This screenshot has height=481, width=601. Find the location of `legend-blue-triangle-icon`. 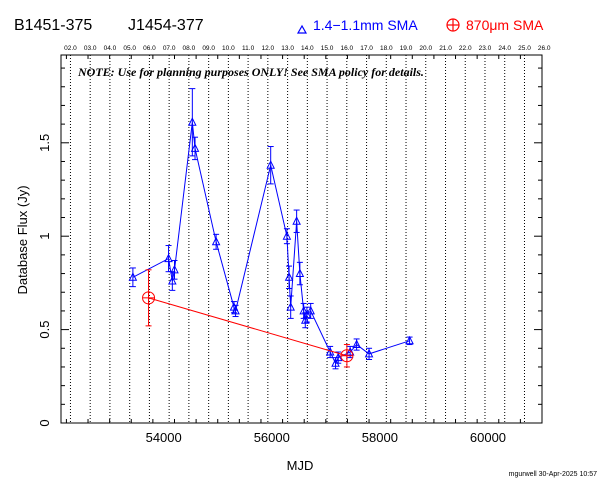

legend-blue-triangle-icon is located at coordinates (302, 29).